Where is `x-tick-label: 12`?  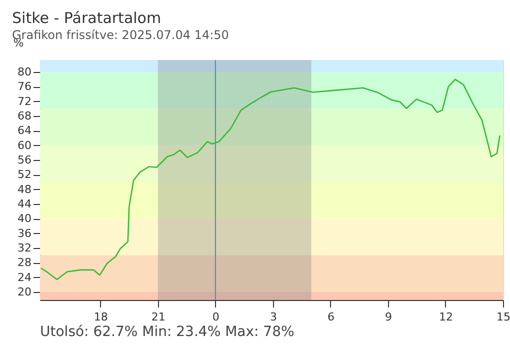 x-tick-label: 12 is located at coordinates (445, 317).